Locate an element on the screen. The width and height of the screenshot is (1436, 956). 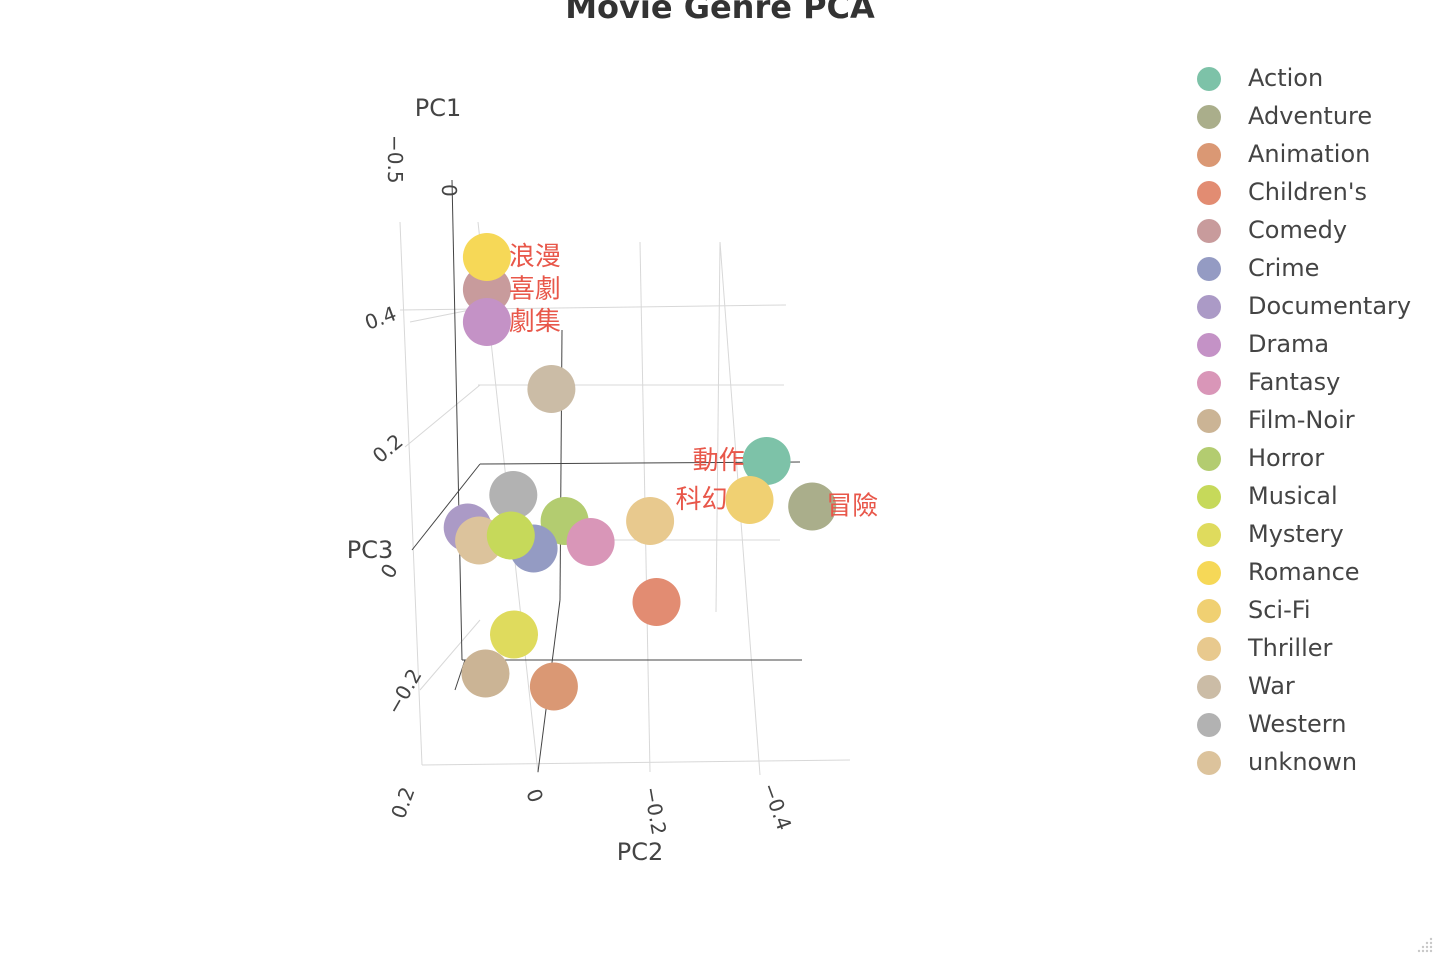
chart-title: Movie Genre PCA is located at coordinates (720, 13).